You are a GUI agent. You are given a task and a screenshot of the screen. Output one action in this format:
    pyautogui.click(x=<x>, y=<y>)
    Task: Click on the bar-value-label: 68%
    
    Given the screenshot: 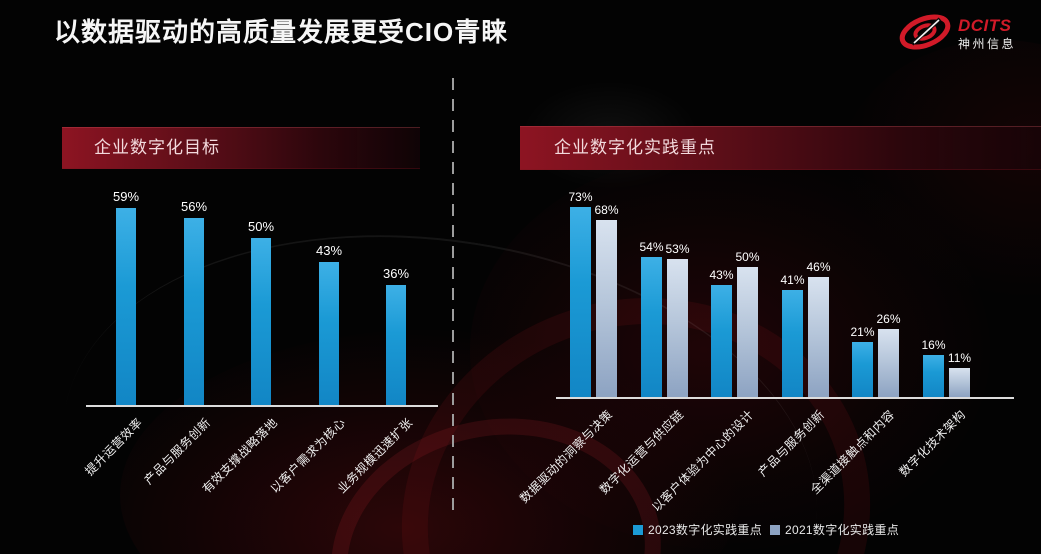 What is the action you would take?
    pyautogui.click(x=606, y=210)
    